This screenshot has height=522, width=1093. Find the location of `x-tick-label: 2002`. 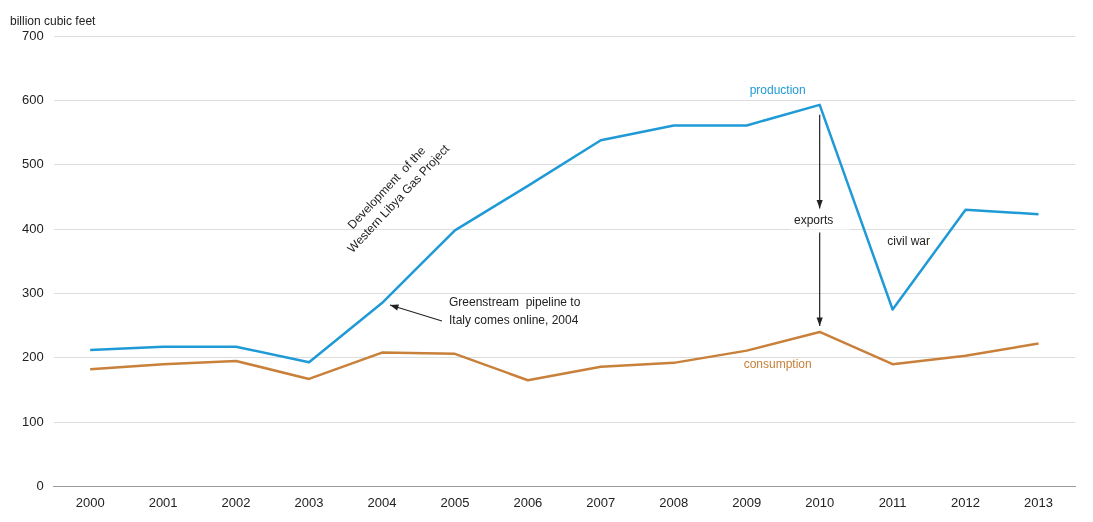

x-tick-label: 2002 is located at coordinates (236, 502).